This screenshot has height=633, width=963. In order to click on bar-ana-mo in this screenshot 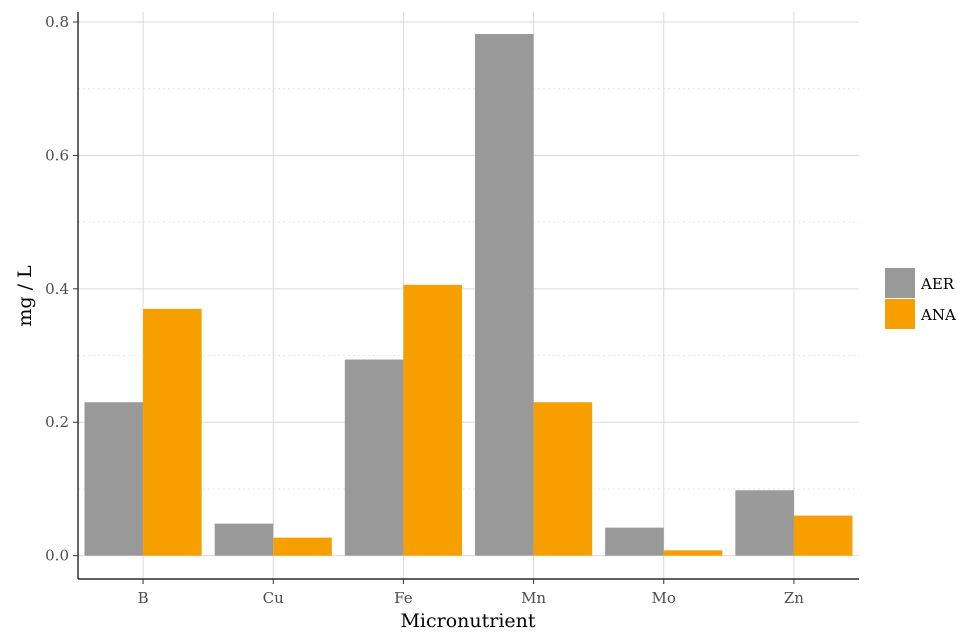, I will do `click(693, 553)`.